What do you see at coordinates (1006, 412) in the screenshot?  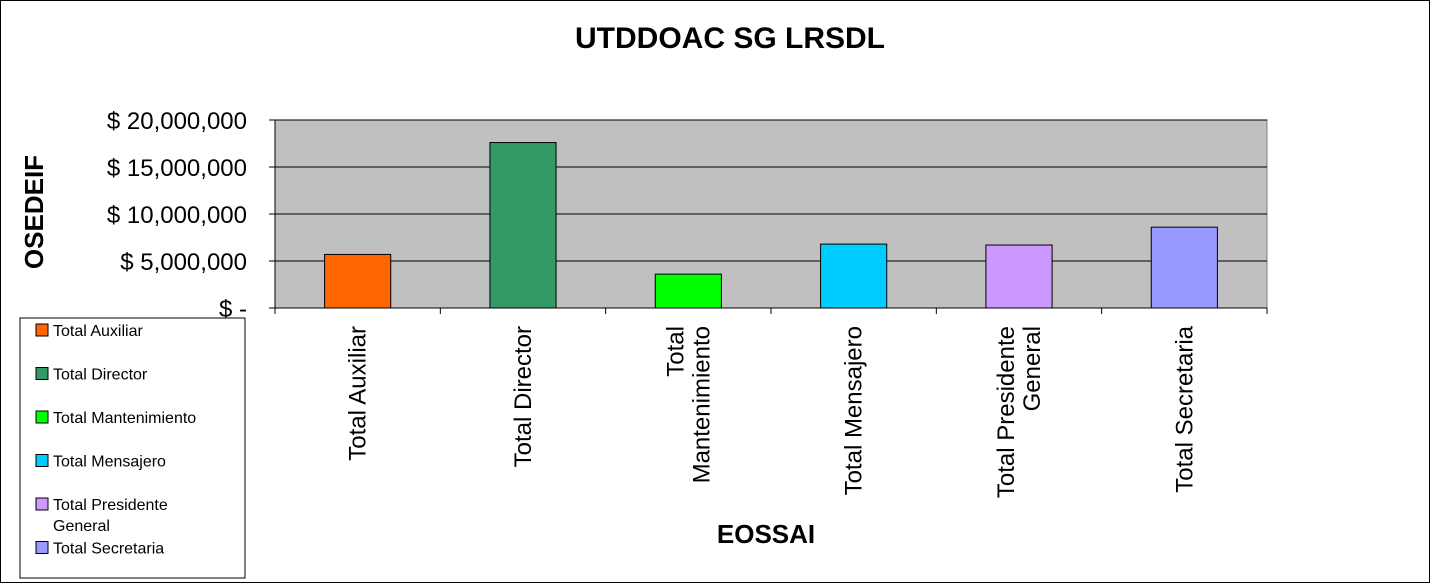 I see `x-category-label: Total Presidente` at bounding box center [1006, 412].